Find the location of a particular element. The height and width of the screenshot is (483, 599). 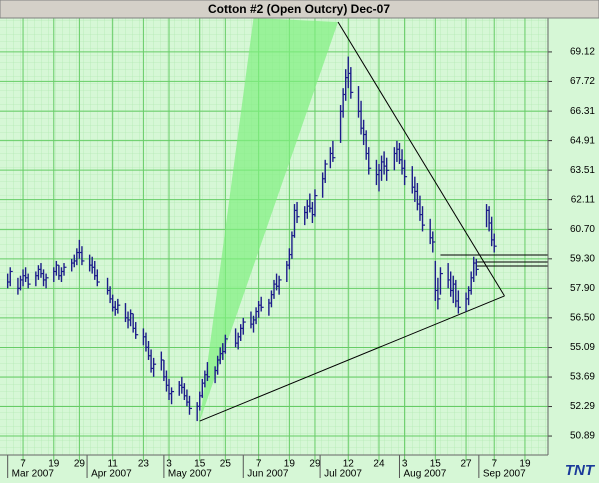

y-tick-label: 64.91 is located at coordinates (582, 140).